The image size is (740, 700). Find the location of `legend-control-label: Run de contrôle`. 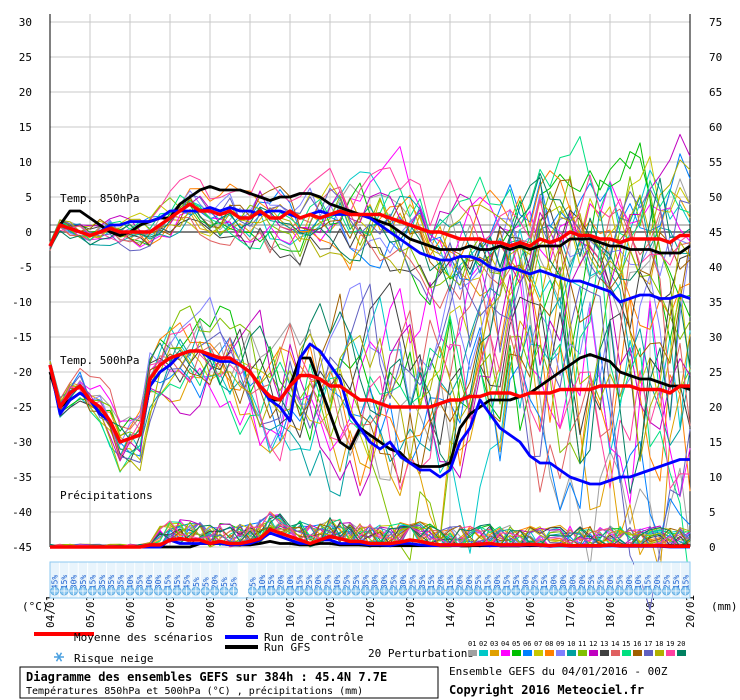

legend-control-label: Run de contrôle is located at coordinates (313, 637).